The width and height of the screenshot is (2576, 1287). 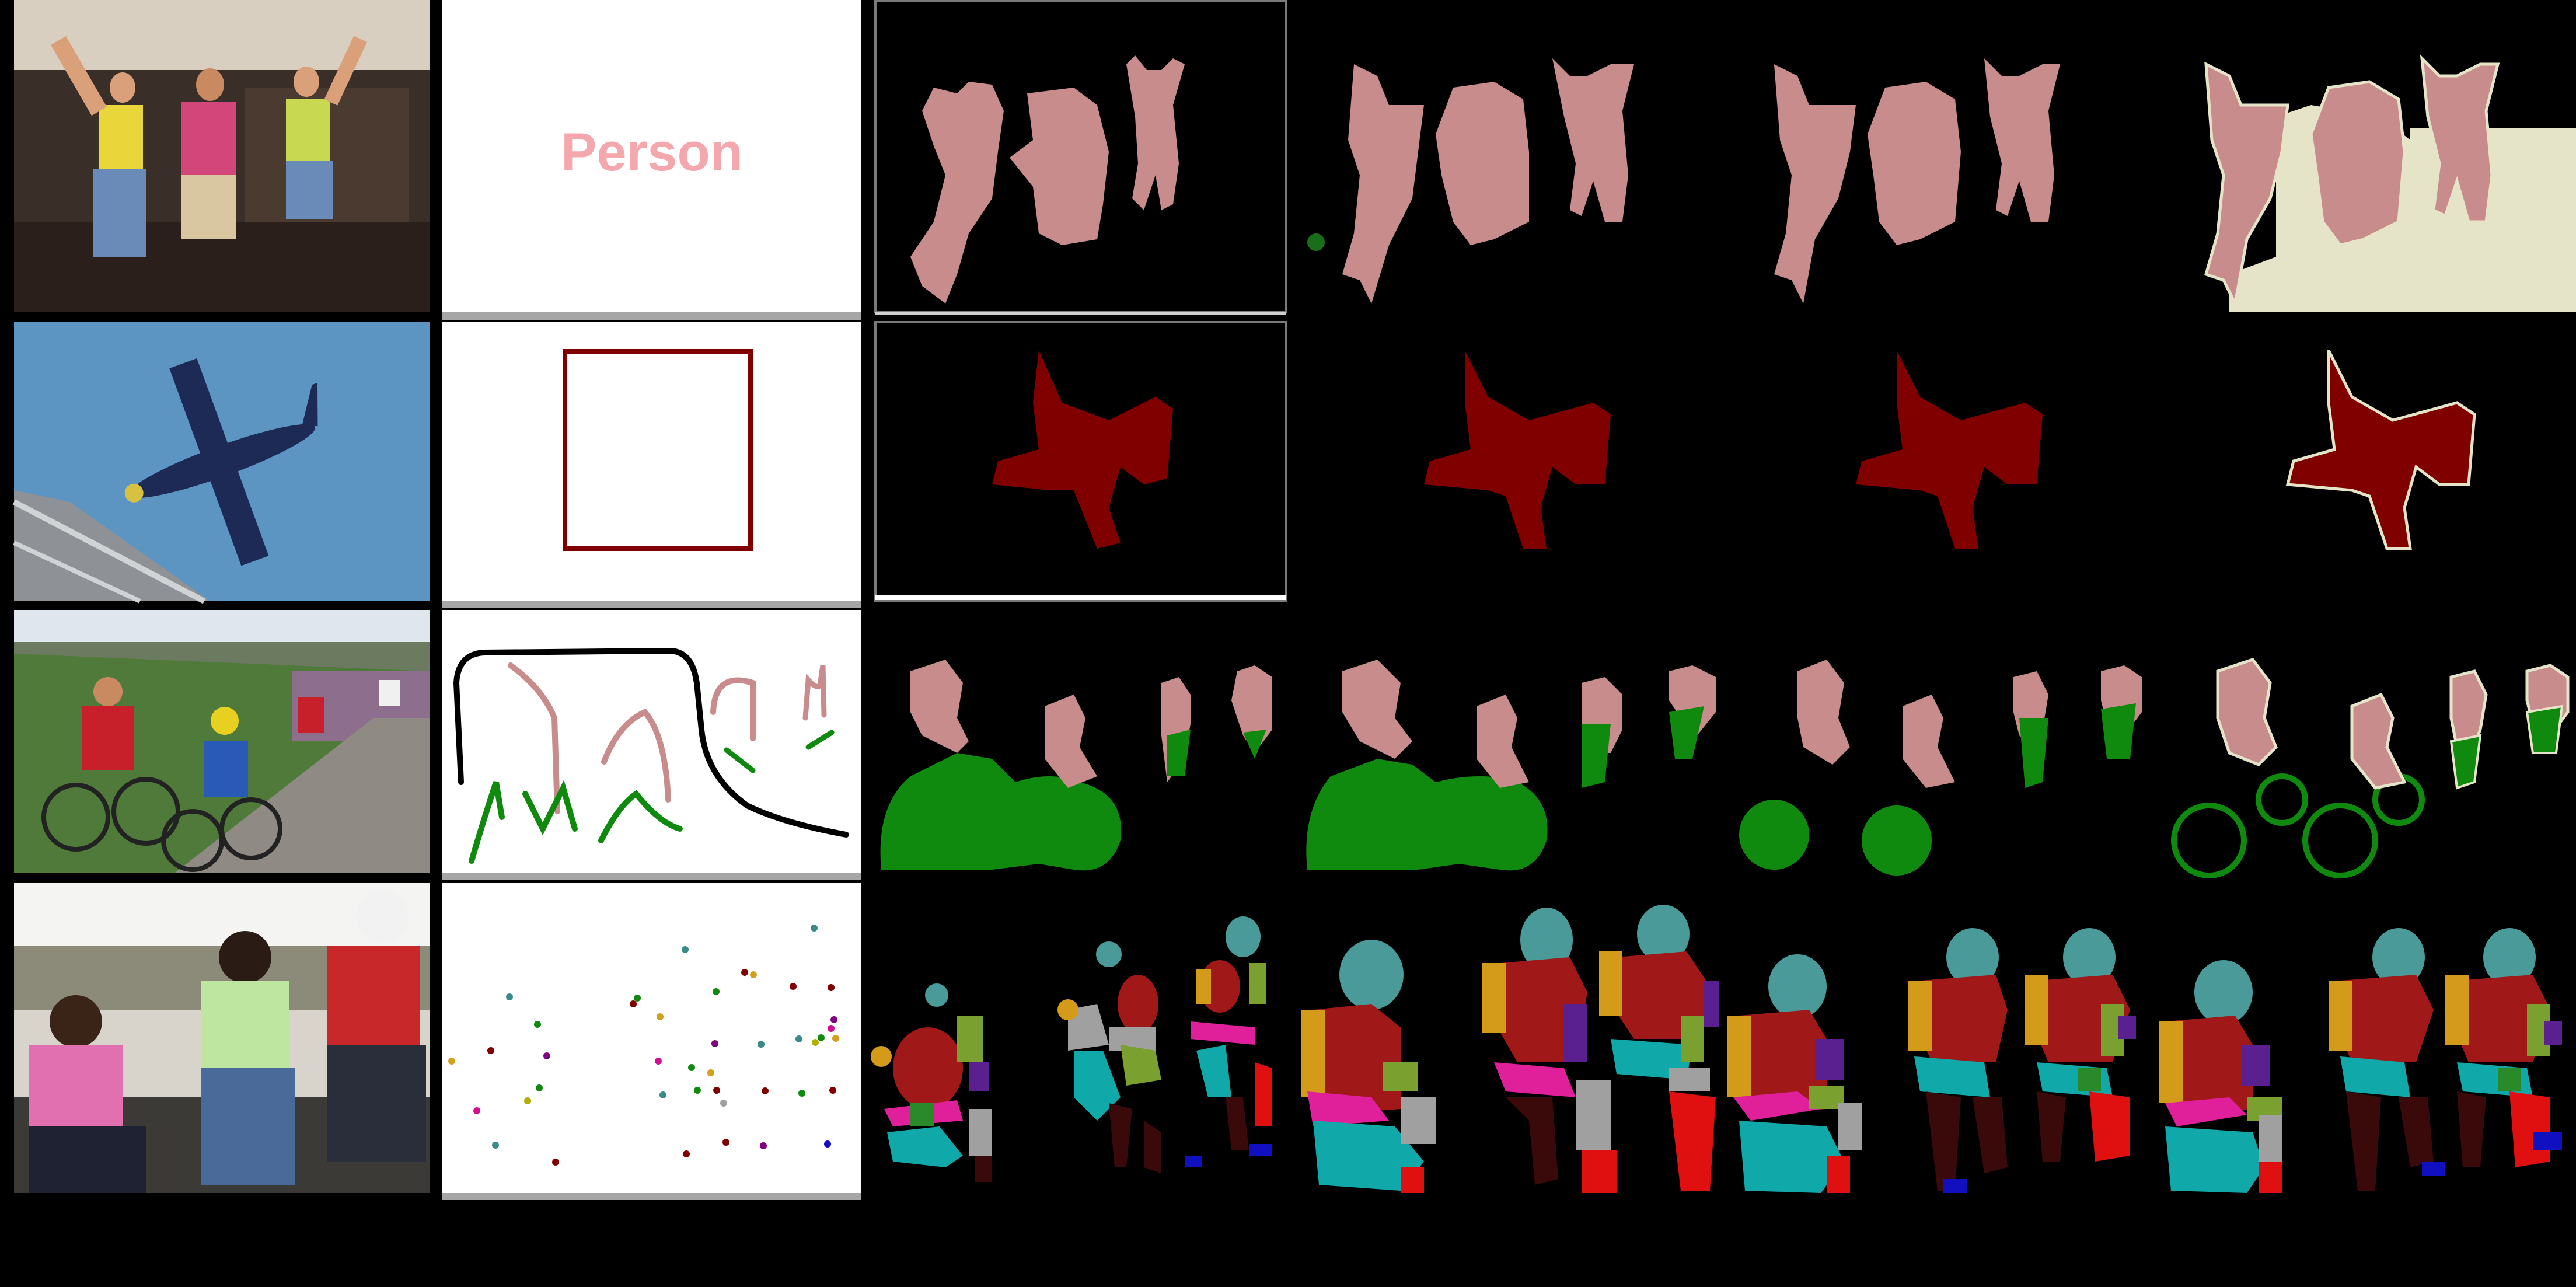 What do you see at coordinates (222, 156) in the screenshot?
I see `input-image-row1` at bounding box center [222, 156].